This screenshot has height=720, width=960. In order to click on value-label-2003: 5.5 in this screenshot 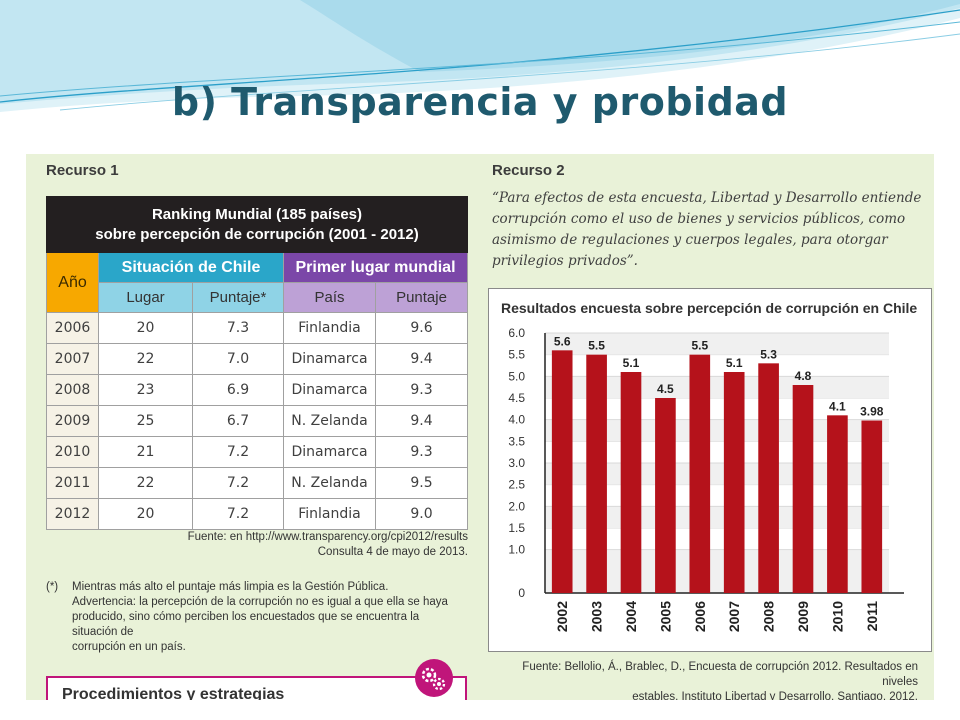, I will do `click(596, 346)`.